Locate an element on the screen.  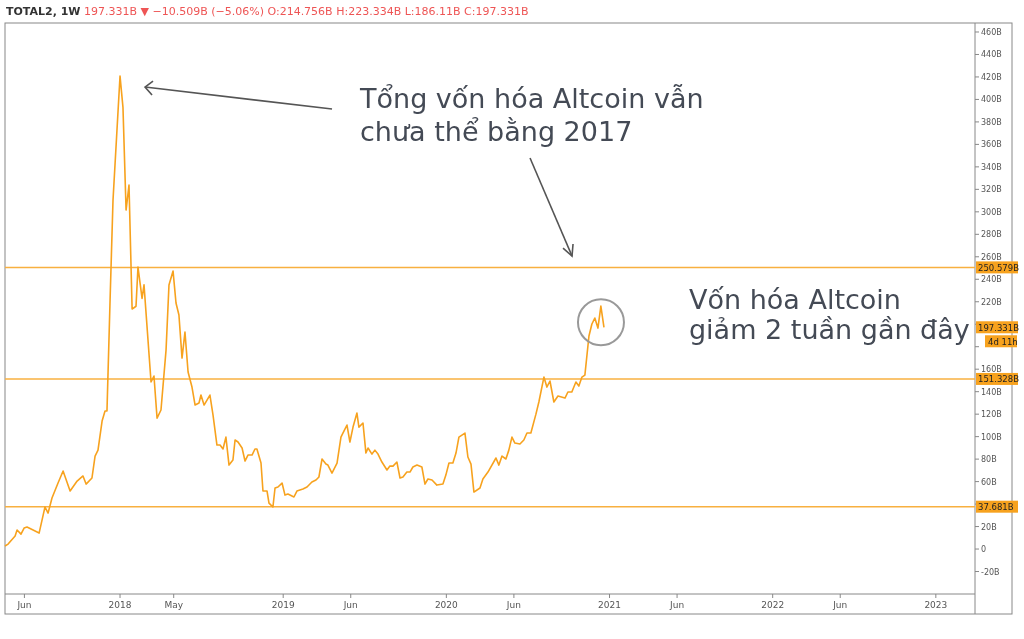
y-tick-label: 300B is located at coordinates (991, 212).